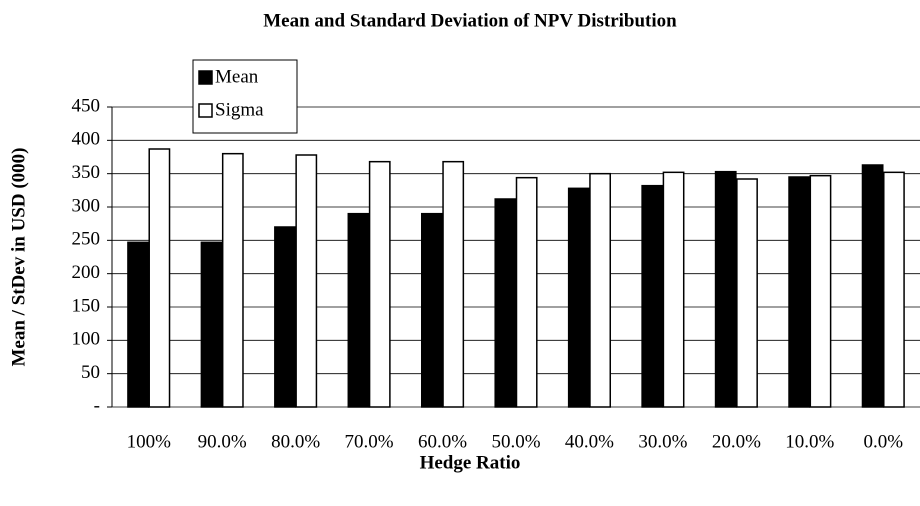 Image resolution: width=920 pixels, height=506 pixels. Describe the element at coordinates (809, 441) in the screenshot. I see `x-tick-label: 10.0%` at that location.